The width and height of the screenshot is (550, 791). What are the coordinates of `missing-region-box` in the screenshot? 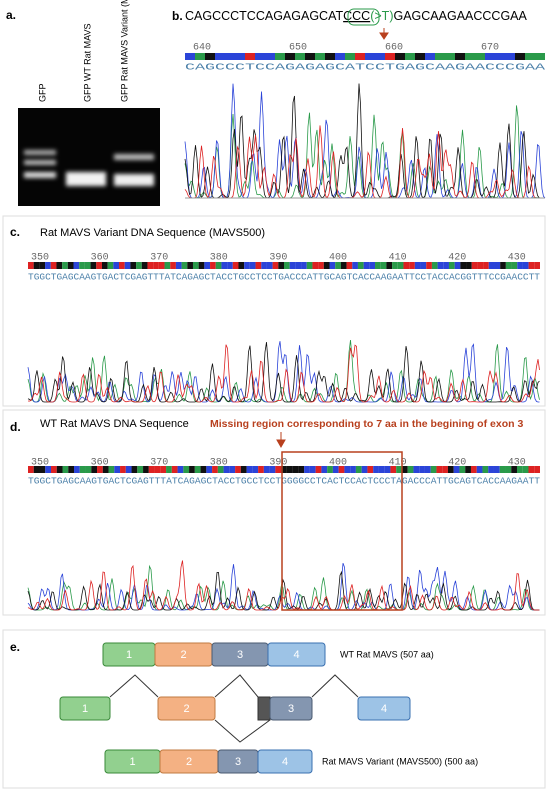 It's located at (342, 531).